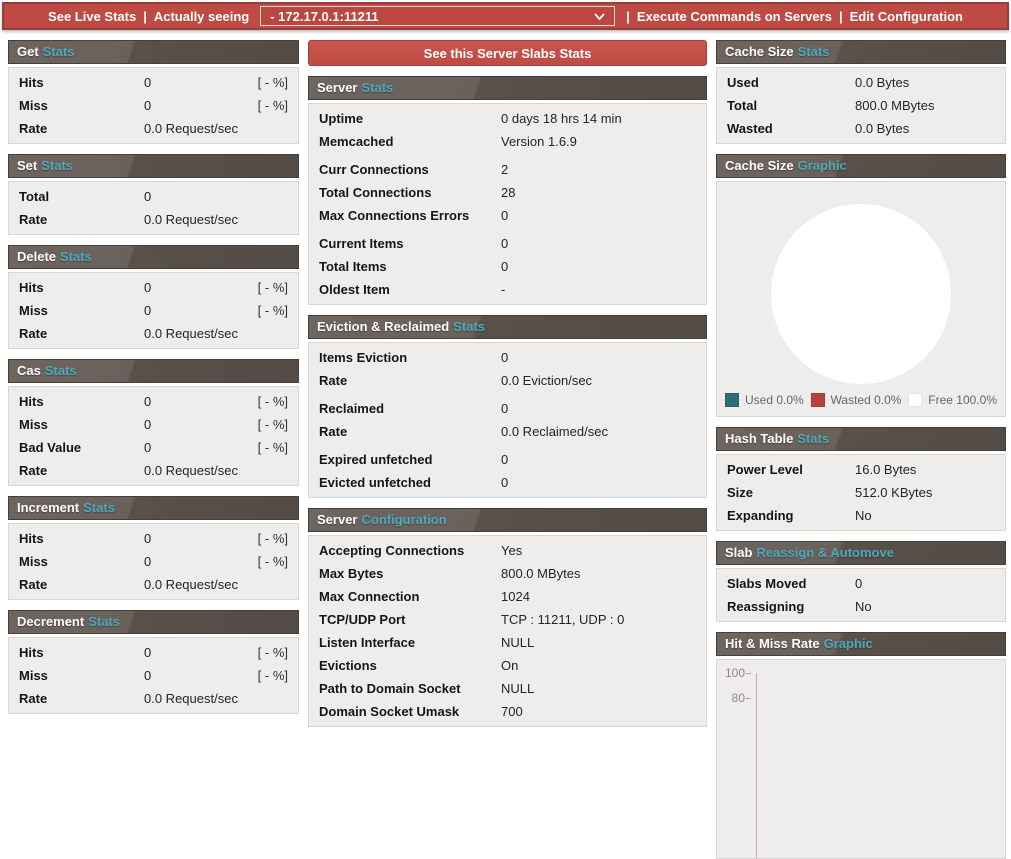  I want to click on panel-title: Hit & Miss Rate, so click(772, 643).